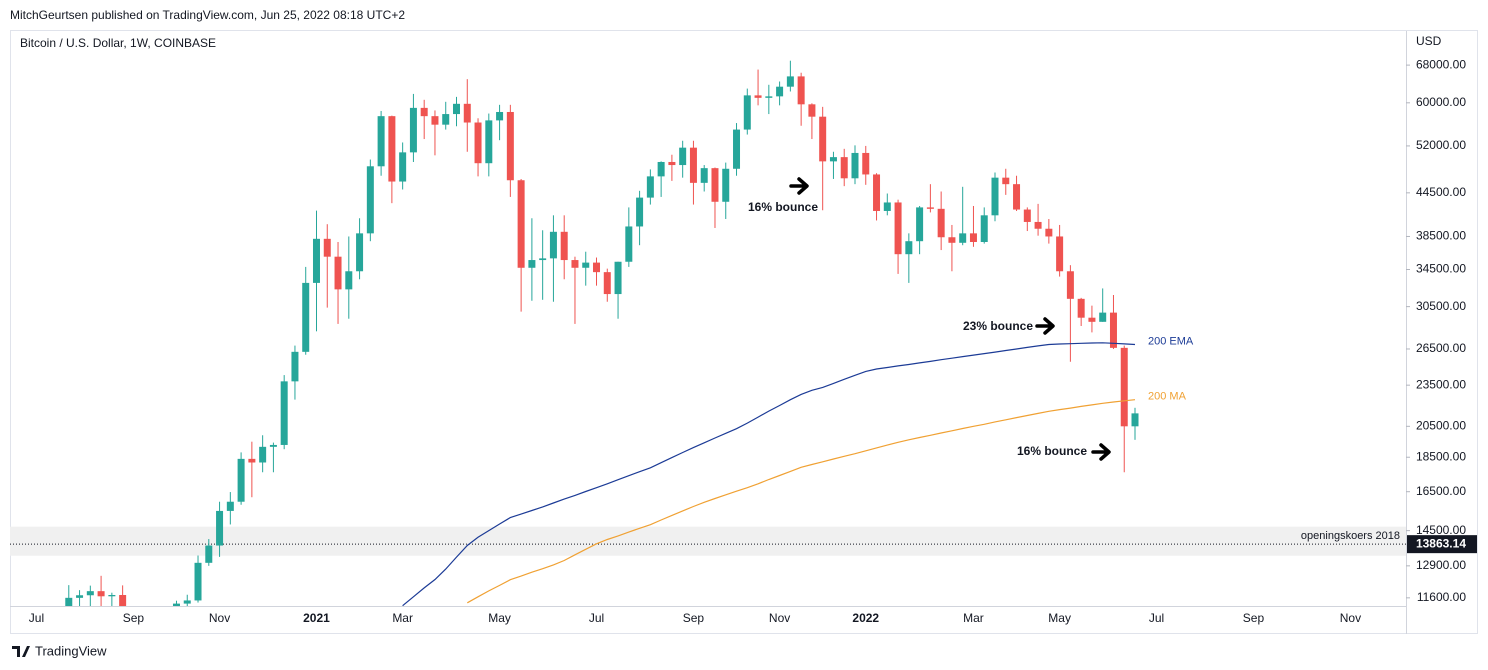 The image size is (1488, 670). Describe the element at coordinates (801, 501) in the screenshot. I see `indicator-line` at that location.